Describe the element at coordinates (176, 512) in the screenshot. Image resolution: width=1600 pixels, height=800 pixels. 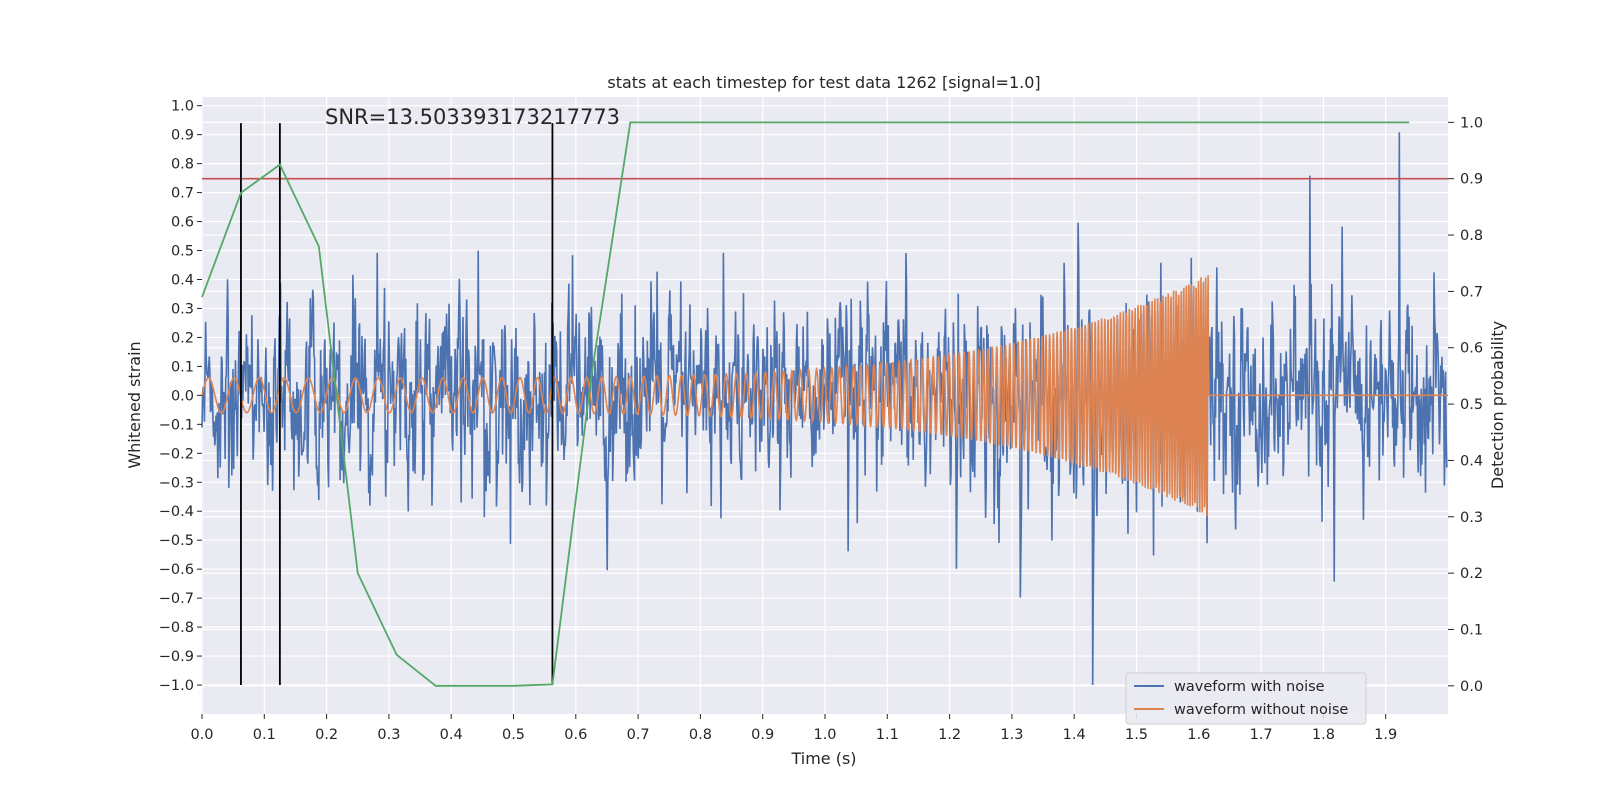
I see `y-left-tick-label: −0.4` at that location.